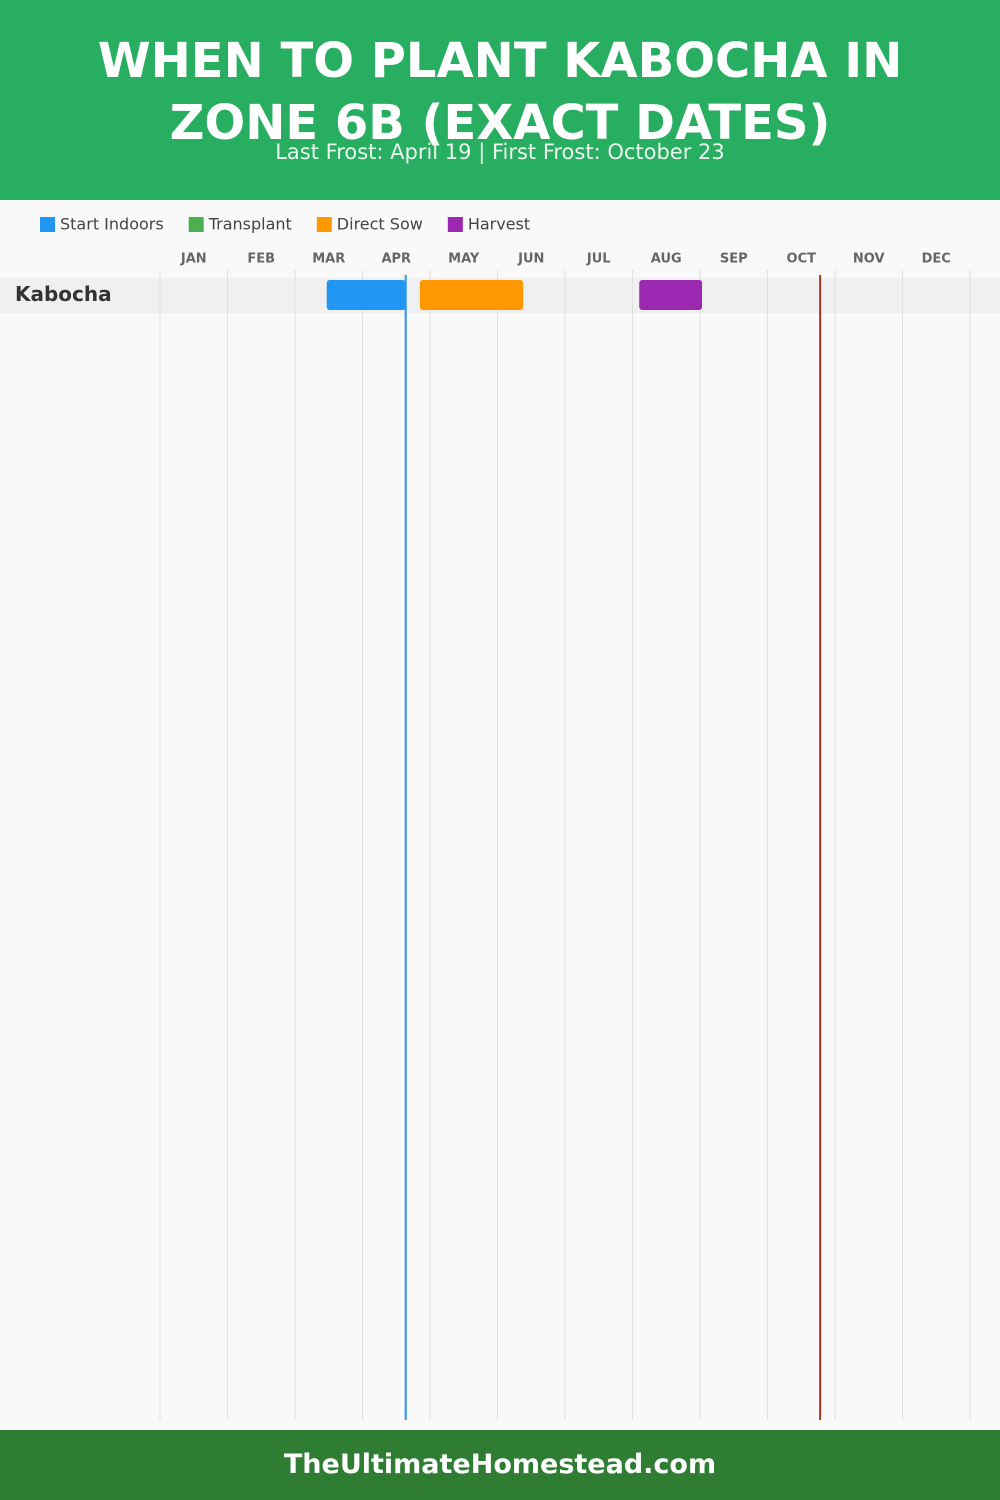  Describe the element at coordinates (396, 259) in the screenshot. I see `month-label: APR` at that location.